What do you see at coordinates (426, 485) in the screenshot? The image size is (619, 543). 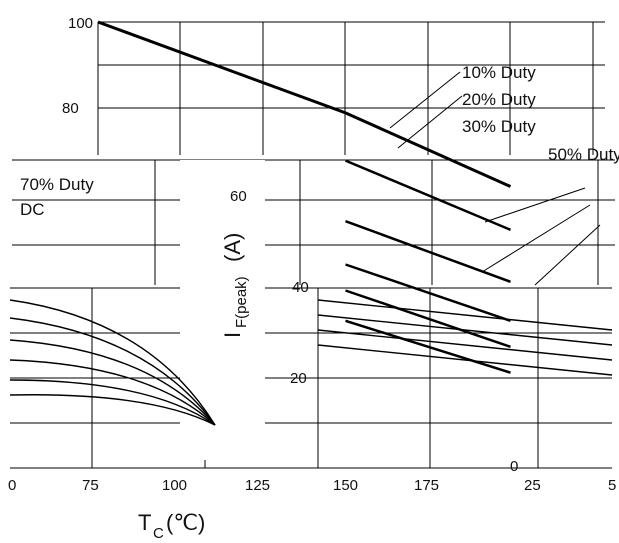 I see `x-tick-175: 175` at bounding box center [426, 485].